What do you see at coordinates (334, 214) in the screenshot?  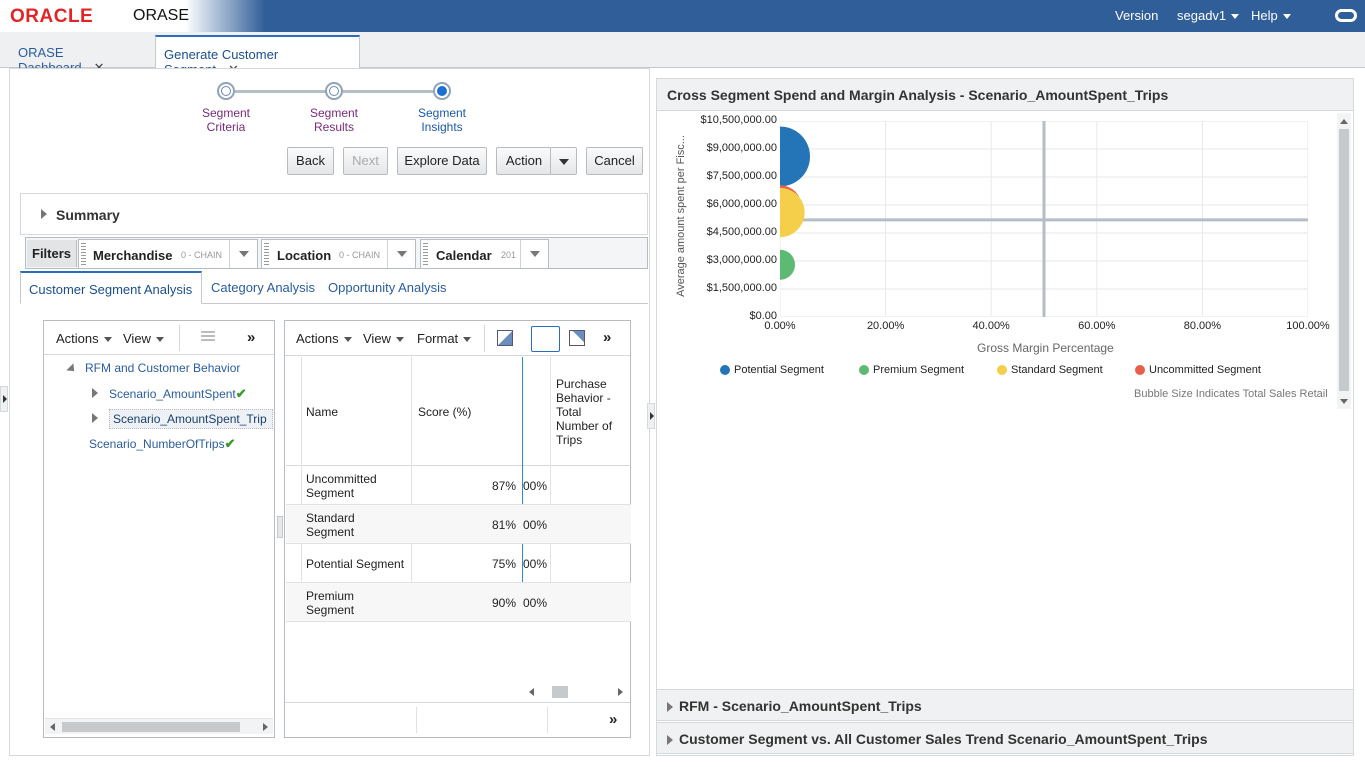 I see `summary-section: Summary` at bounding box center [334, 214].